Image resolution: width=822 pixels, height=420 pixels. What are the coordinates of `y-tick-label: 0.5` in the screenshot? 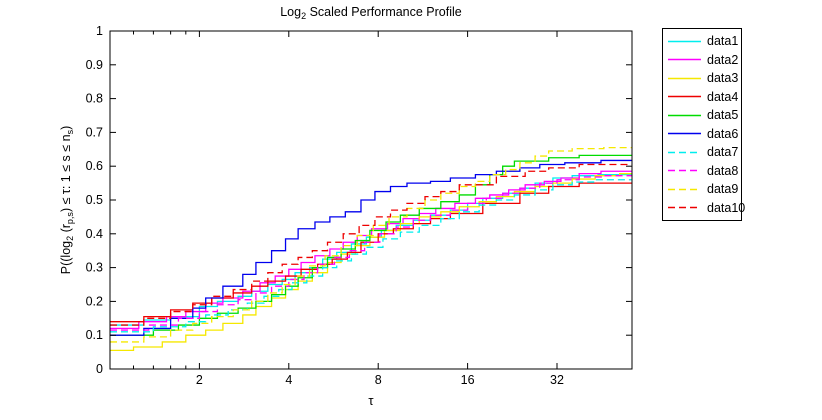 It's located at (94, 200).